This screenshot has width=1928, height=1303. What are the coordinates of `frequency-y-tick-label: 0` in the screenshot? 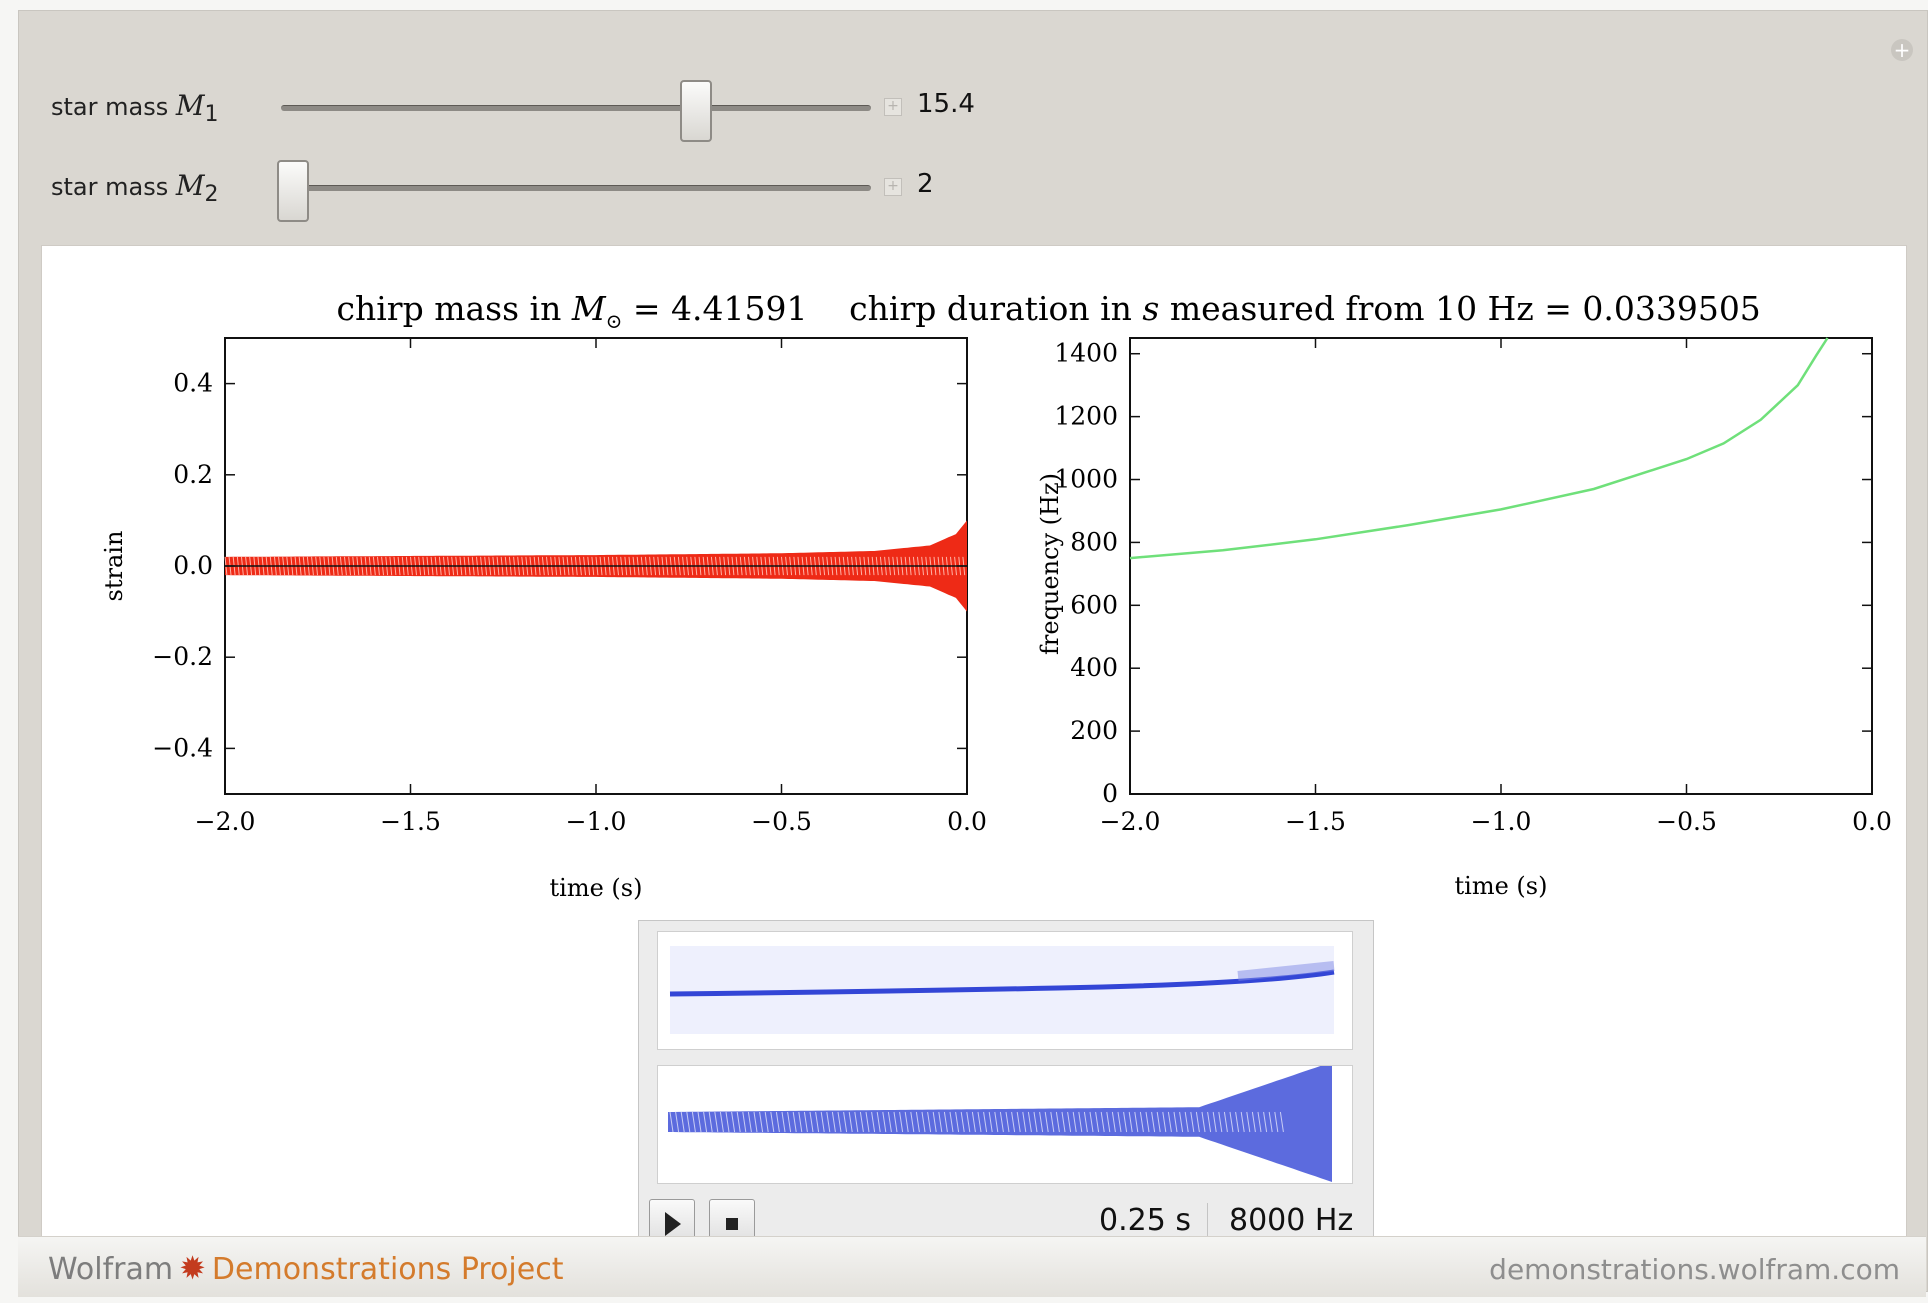 It's located at (1110, 793).